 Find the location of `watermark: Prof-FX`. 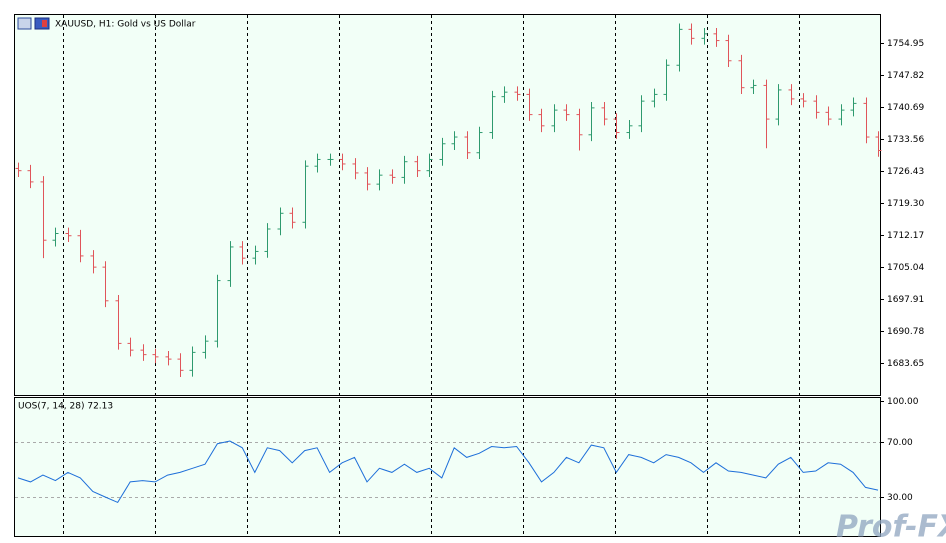

watermark: Prof-FX is located at coordinates (891, 526).